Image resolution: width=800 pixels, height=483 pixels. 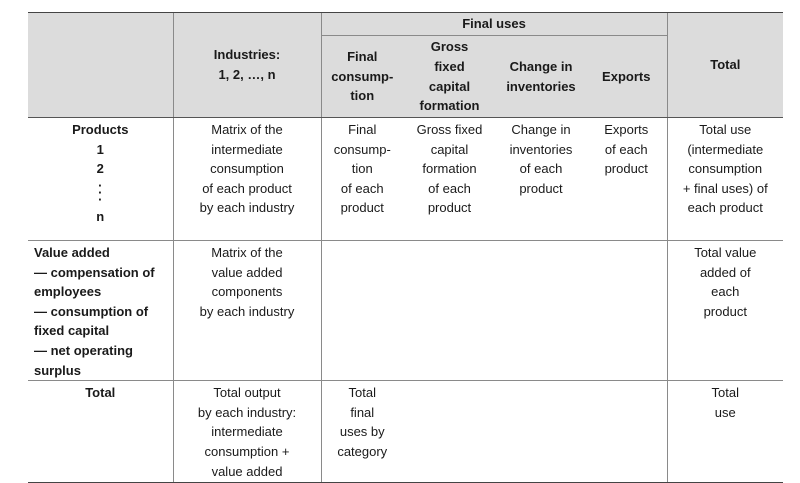 What do you see at coordinates (100, 65) in the screenshot?
I see `header-corner-cell` at bounding box center [100, 65].